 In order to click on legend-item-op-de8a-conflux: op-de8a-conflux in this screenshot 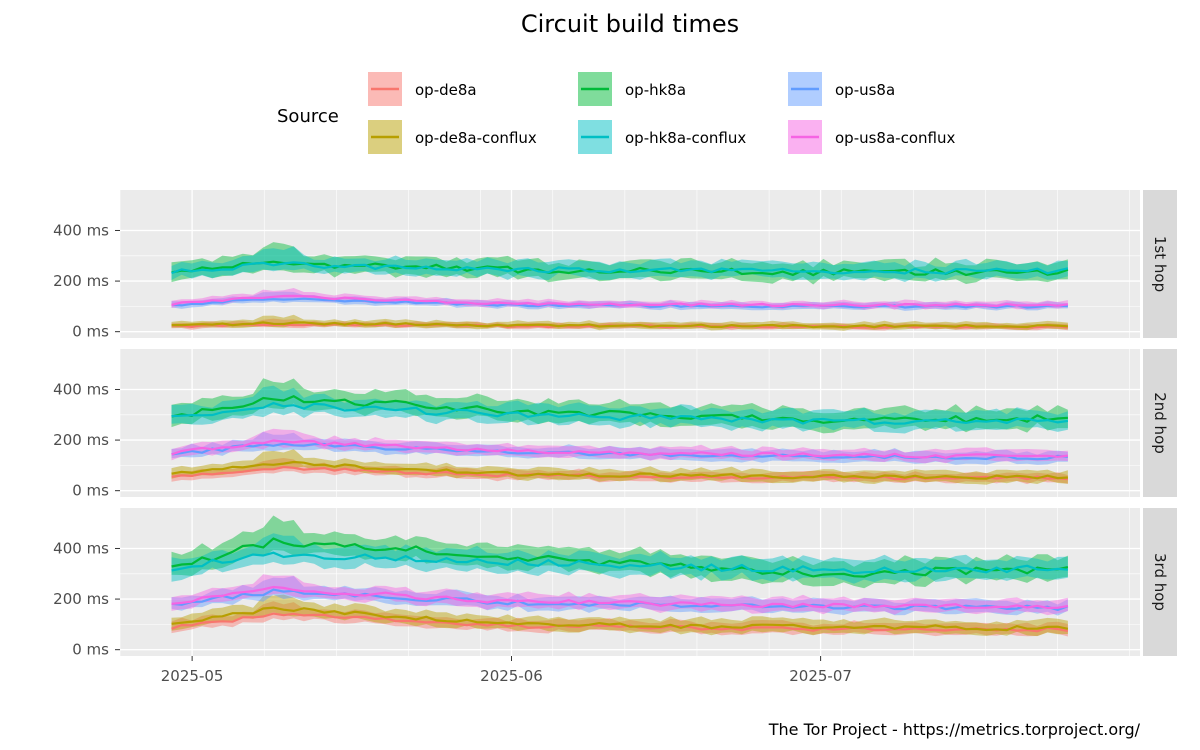, I will do `click(452, 137)`.